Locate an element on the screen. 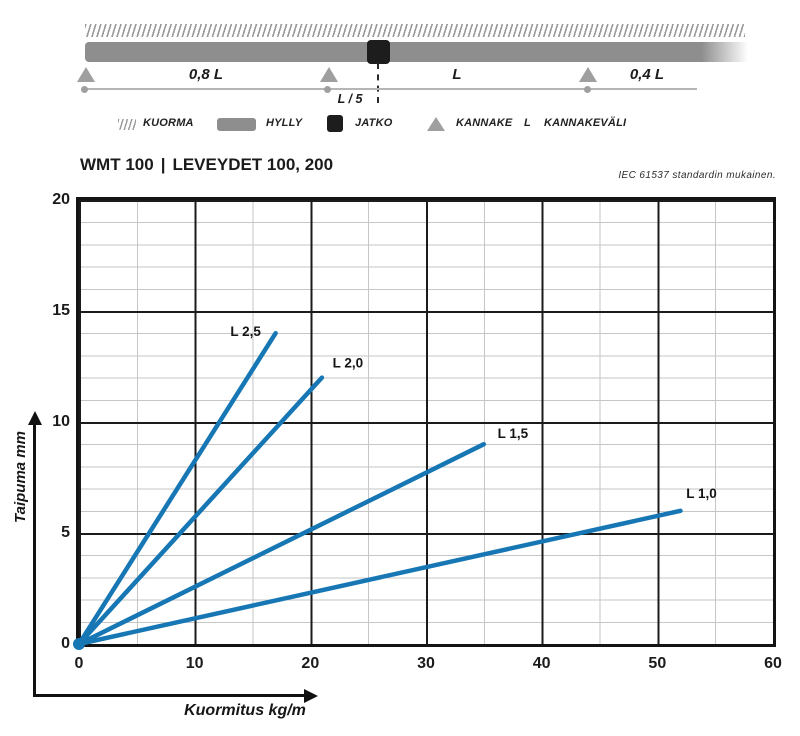 This screenshot has width=800, height=736. x-axis-title: Kuormitus kg/m is located at coordinates (245, 710).